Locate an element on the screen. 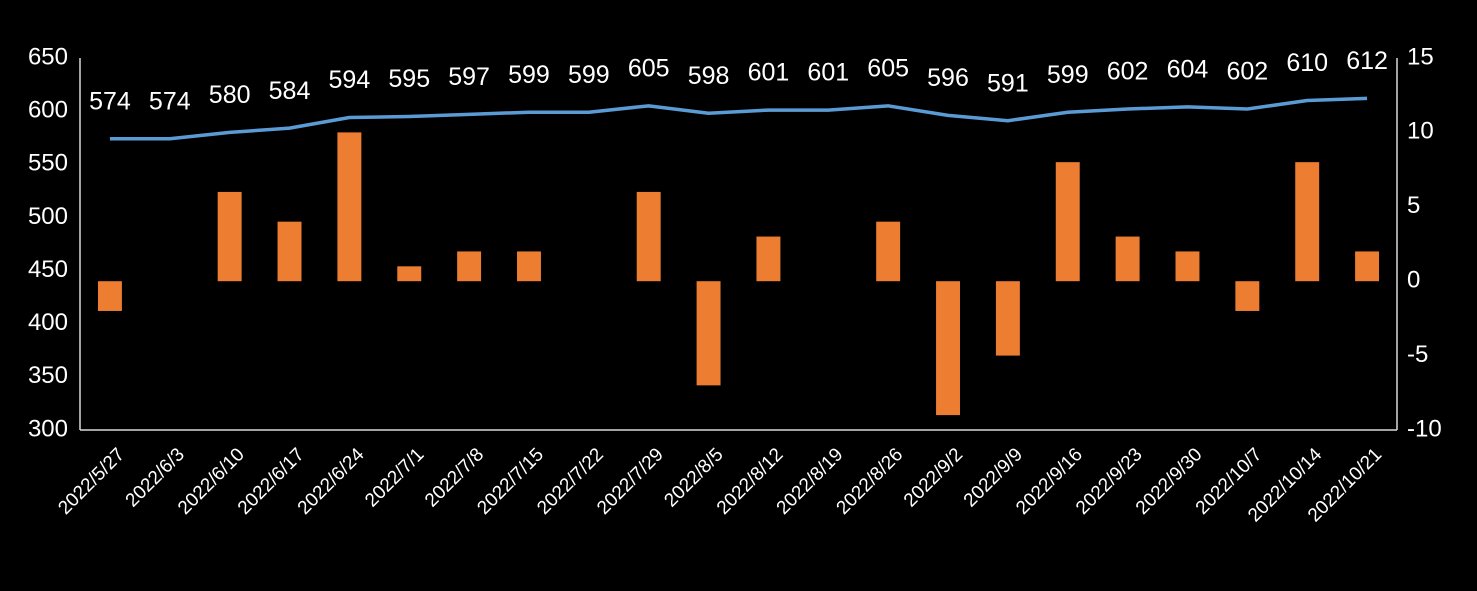 The width and height of the screenshot is (1477, 591). y-tick-label: 550 is located at coordinates (48, 163).